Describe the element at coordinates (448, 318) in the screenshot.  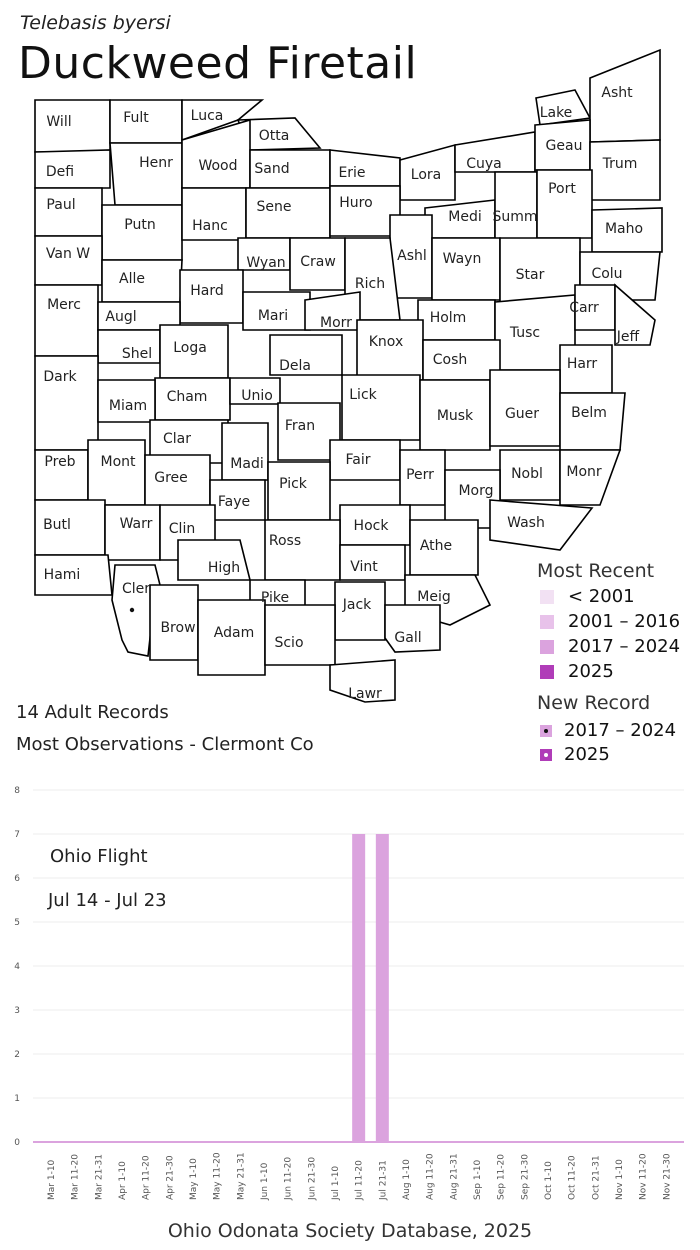
I see `county-label: Holm` at that location.